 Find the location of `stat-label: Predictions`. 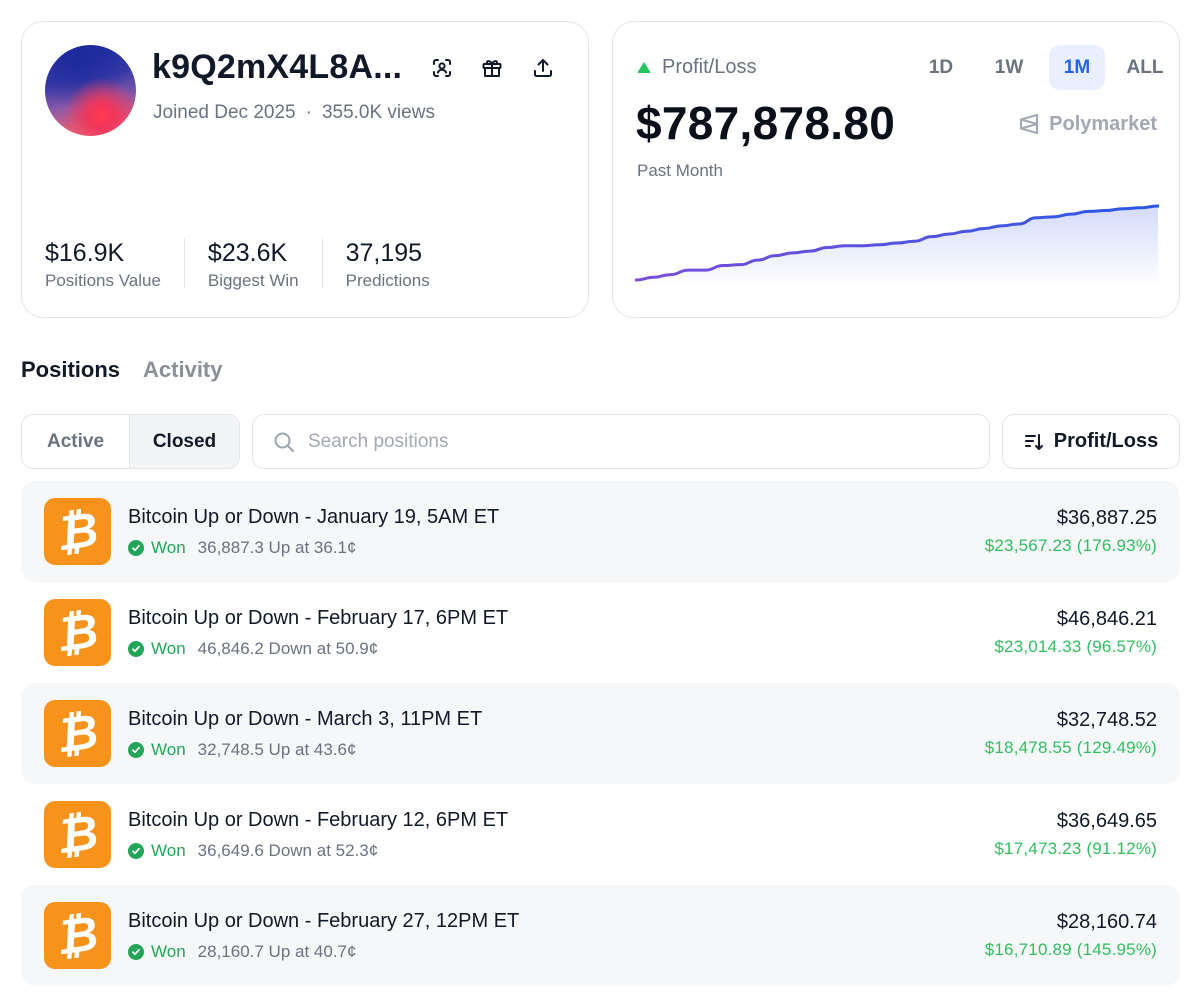

stat-label: Predictions is located at coordinates (387, 280).